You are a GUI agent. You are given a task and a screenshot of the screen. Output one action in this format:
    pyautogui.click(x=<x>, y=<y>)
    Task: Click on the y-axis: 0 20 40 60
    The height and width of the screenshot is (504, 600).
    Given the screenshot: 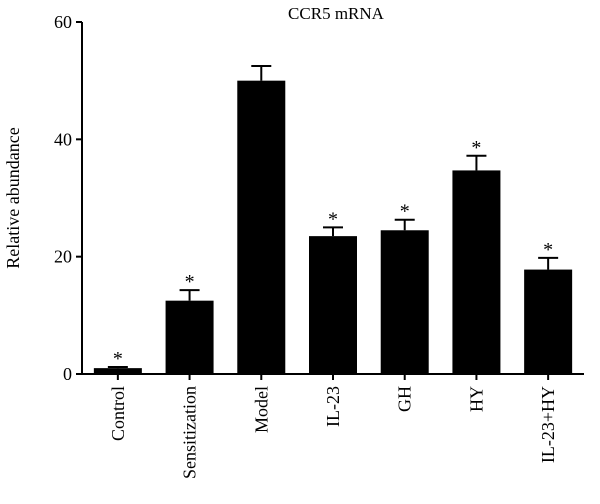 What is the action you would take?
    pyautogui.click(x=68, y=198)
    